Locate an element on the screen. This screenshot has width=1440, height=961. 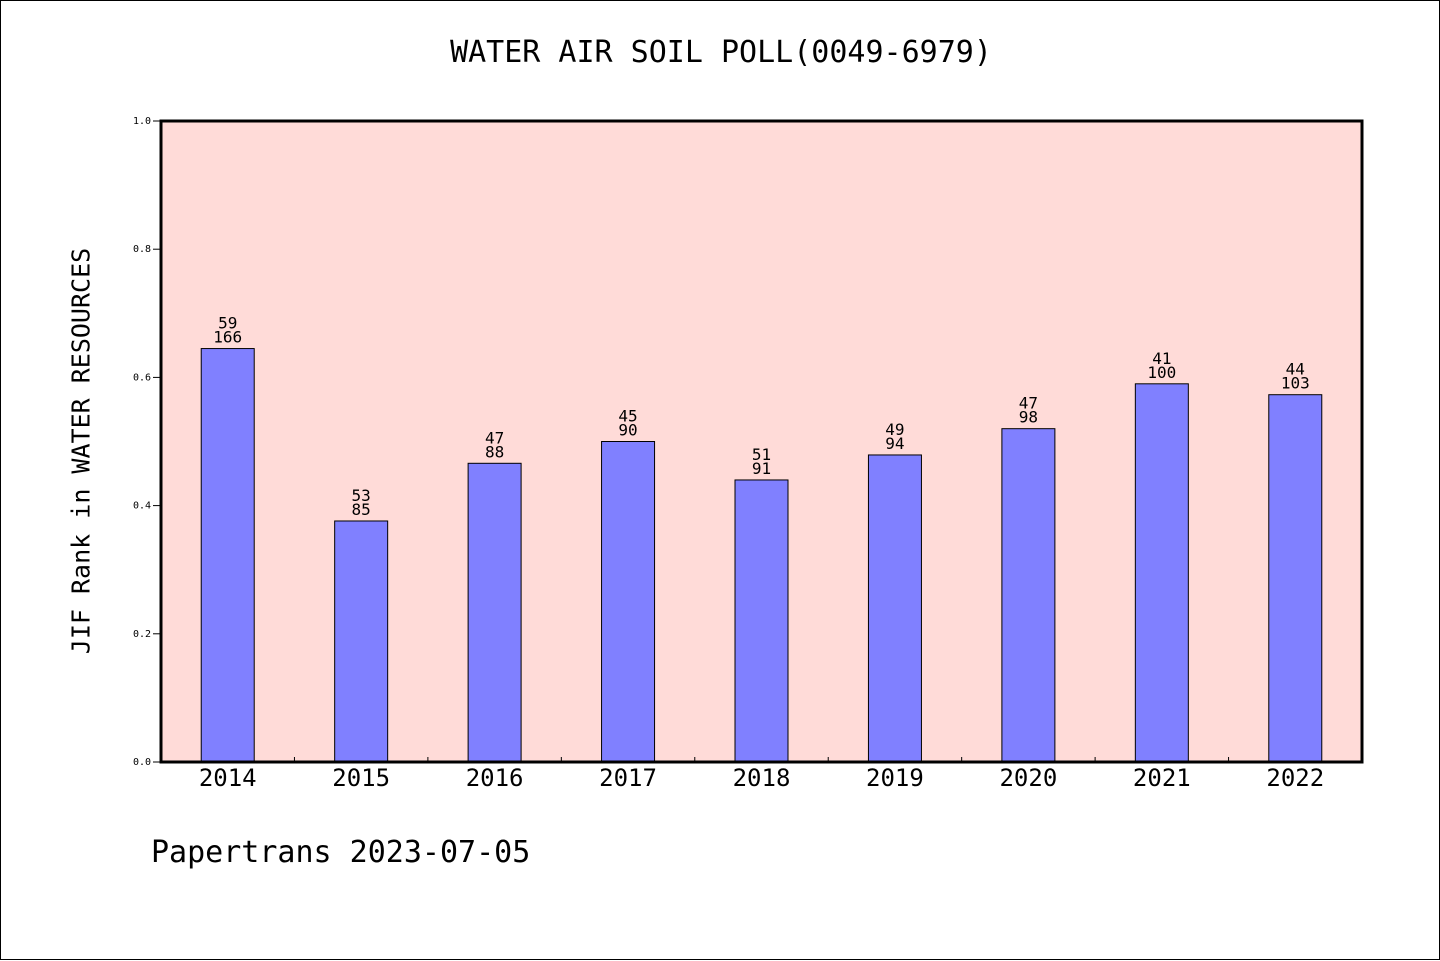
y-tick-label: 0.2 is located at coordinates (142, 634).